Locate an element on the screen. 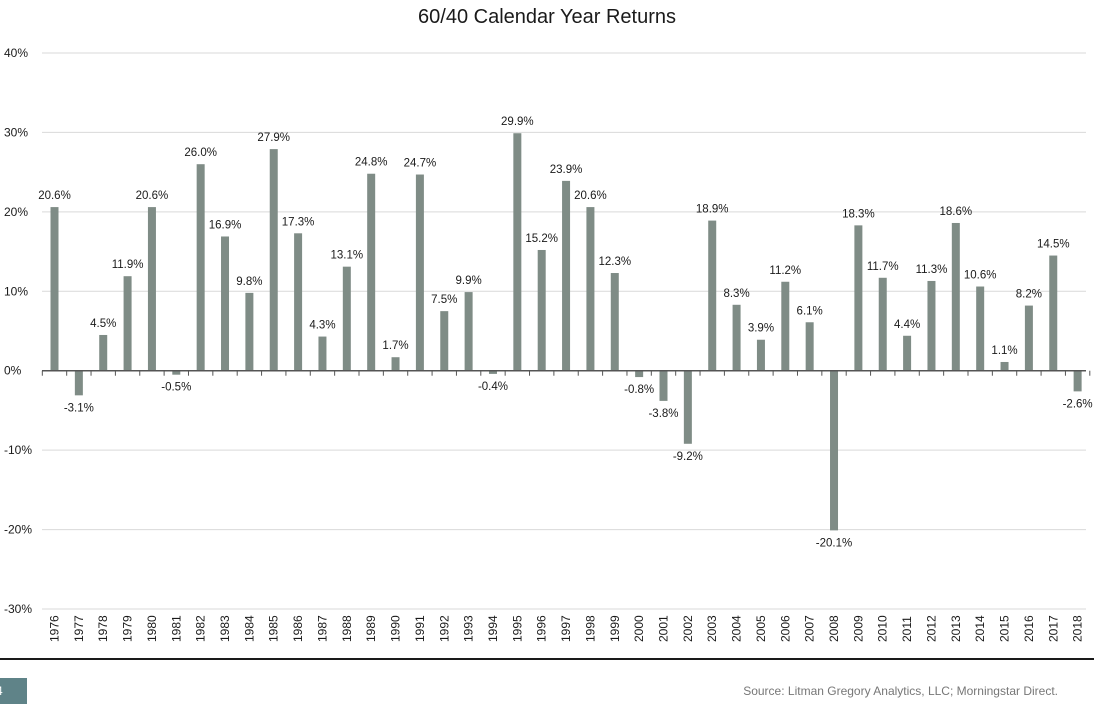  data-label: 26.0% is located at coordinates (200, 153).